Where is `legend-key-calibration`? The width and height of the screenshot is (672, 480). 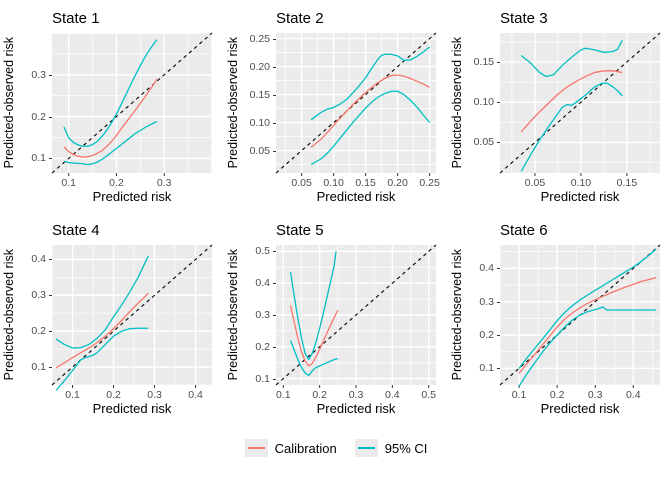 legend-key-calibration is located at coordinates (256, 448).